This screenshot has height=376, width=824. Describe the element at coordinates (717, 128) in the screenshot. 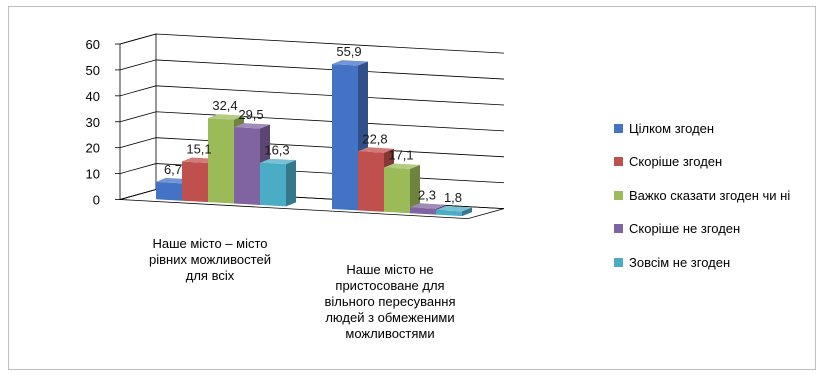

I see `legend-item-0: Цілком згоден` at that location.